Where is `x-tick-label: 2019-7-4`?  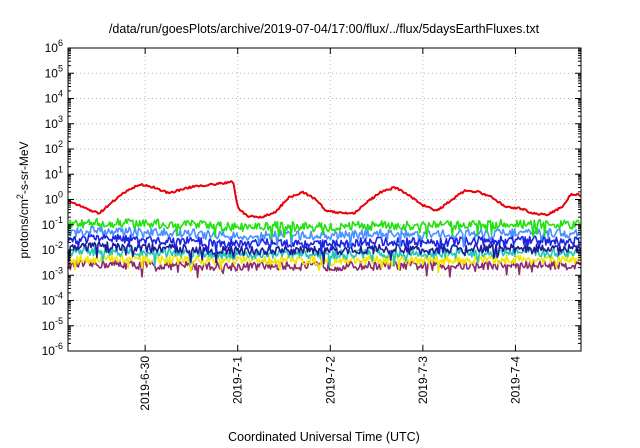
x-tick-label: 2019-7-4 is located at coordinates (515, 380).